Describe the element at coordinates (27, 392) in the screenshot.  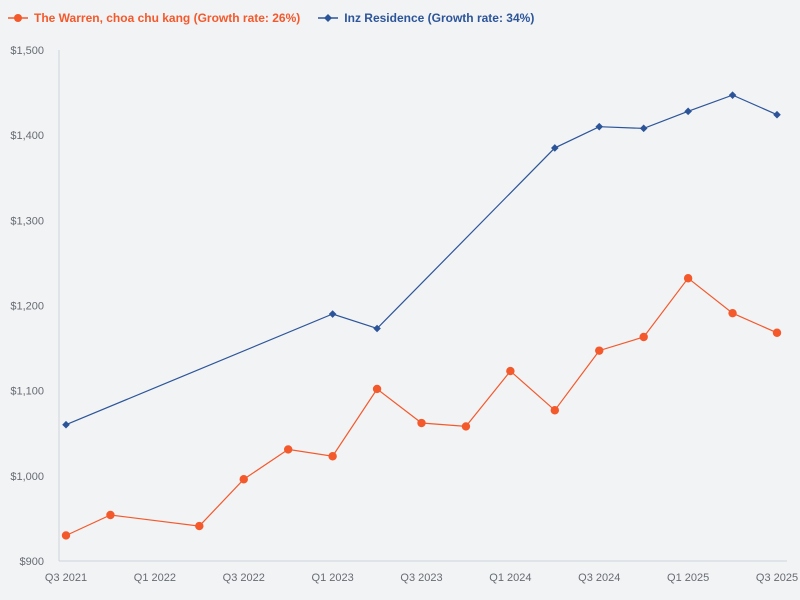
I see `y-tick-label: $1,100` at that location.